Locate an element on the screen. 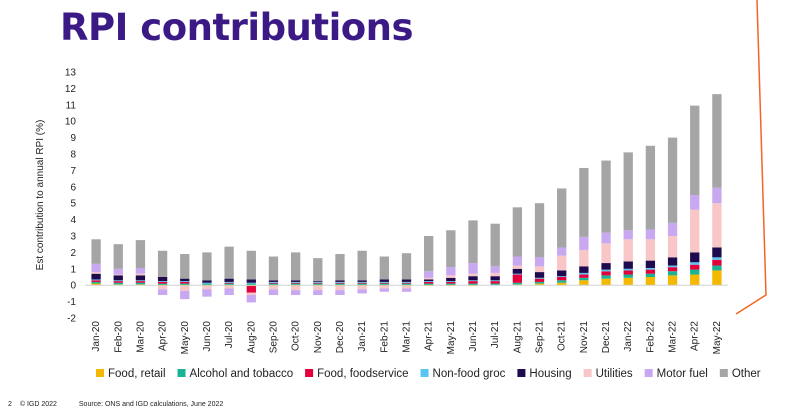 The width and height of the screenshot is (800, 416). y-tick-label: -1 is located at coordinates (71, 302).